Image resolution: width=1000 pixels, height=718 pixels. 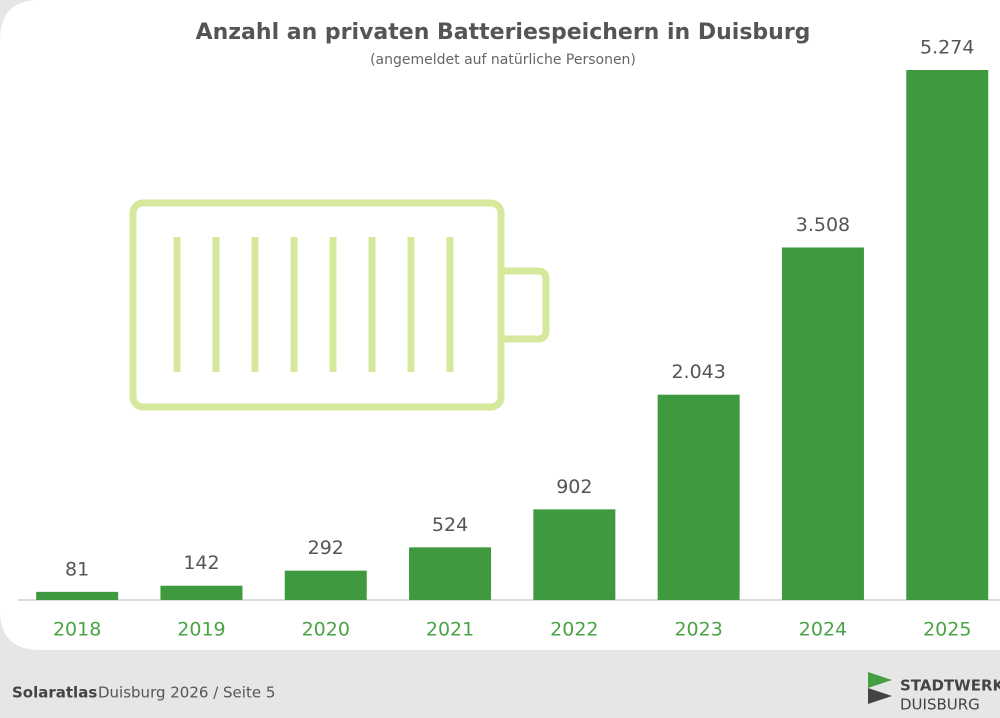 I want to click on x-tick-label: 2022, so click(x=574, y=630).